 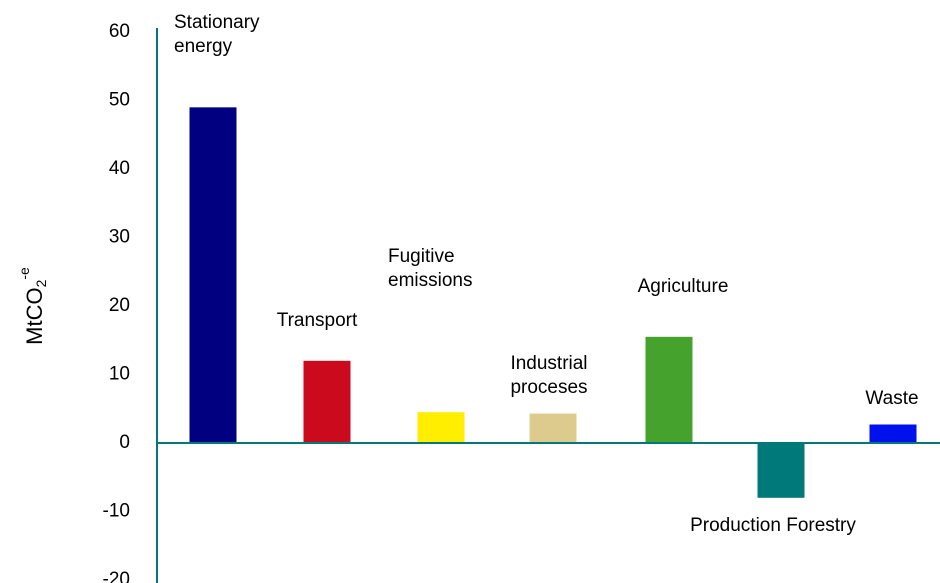 I want to click on y-tick-label: 30, so click(x=119, y=237).